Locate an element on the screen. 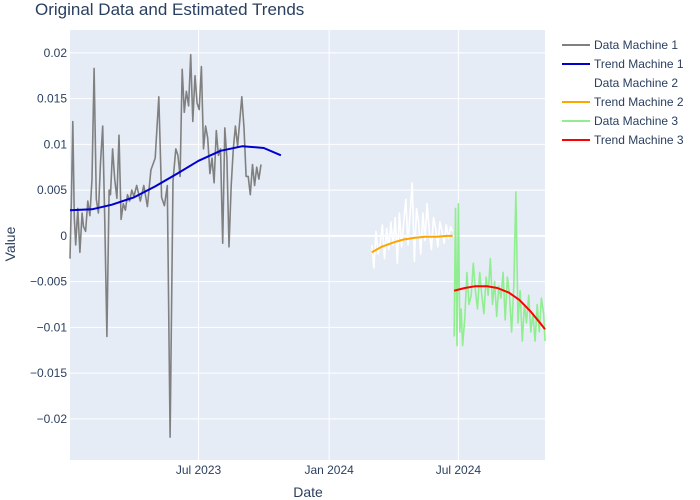  legend-label: Data Machine 3 is located at coordinates (636, 121).